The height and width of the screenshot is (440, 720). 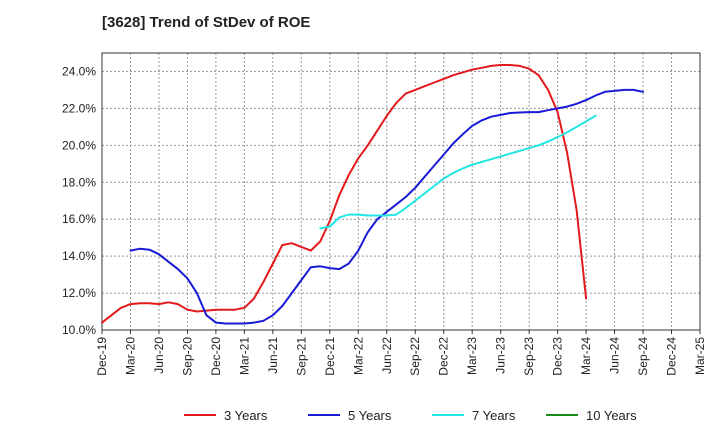 I want to click on x-tick-label: Mar-25, so click(x=700, y=356).